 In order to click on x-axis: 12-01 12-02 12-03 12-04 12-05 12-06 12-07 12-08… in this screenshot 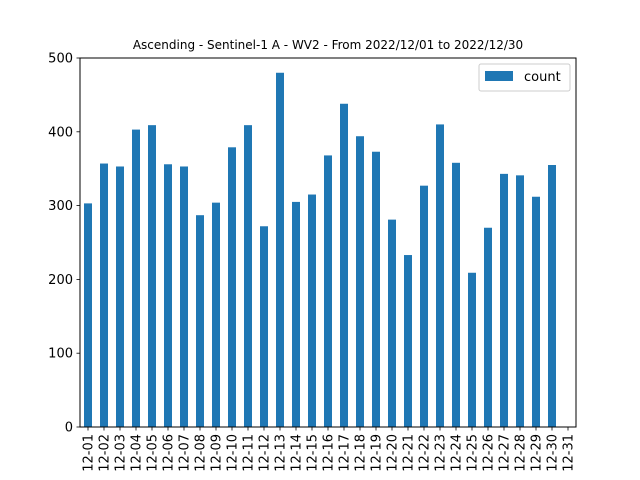, I will do `click(329, 449)`.